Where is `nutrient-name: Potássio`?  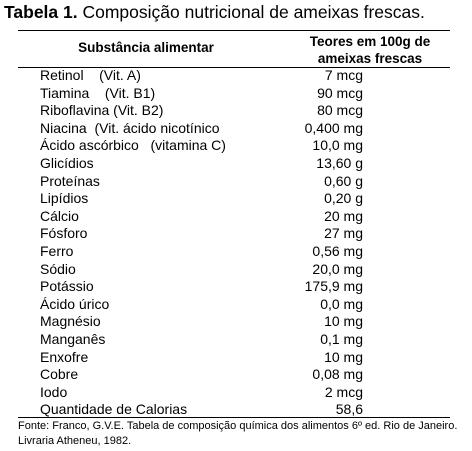 nutrient-name: Potássio is located at coordinates (67, 286).